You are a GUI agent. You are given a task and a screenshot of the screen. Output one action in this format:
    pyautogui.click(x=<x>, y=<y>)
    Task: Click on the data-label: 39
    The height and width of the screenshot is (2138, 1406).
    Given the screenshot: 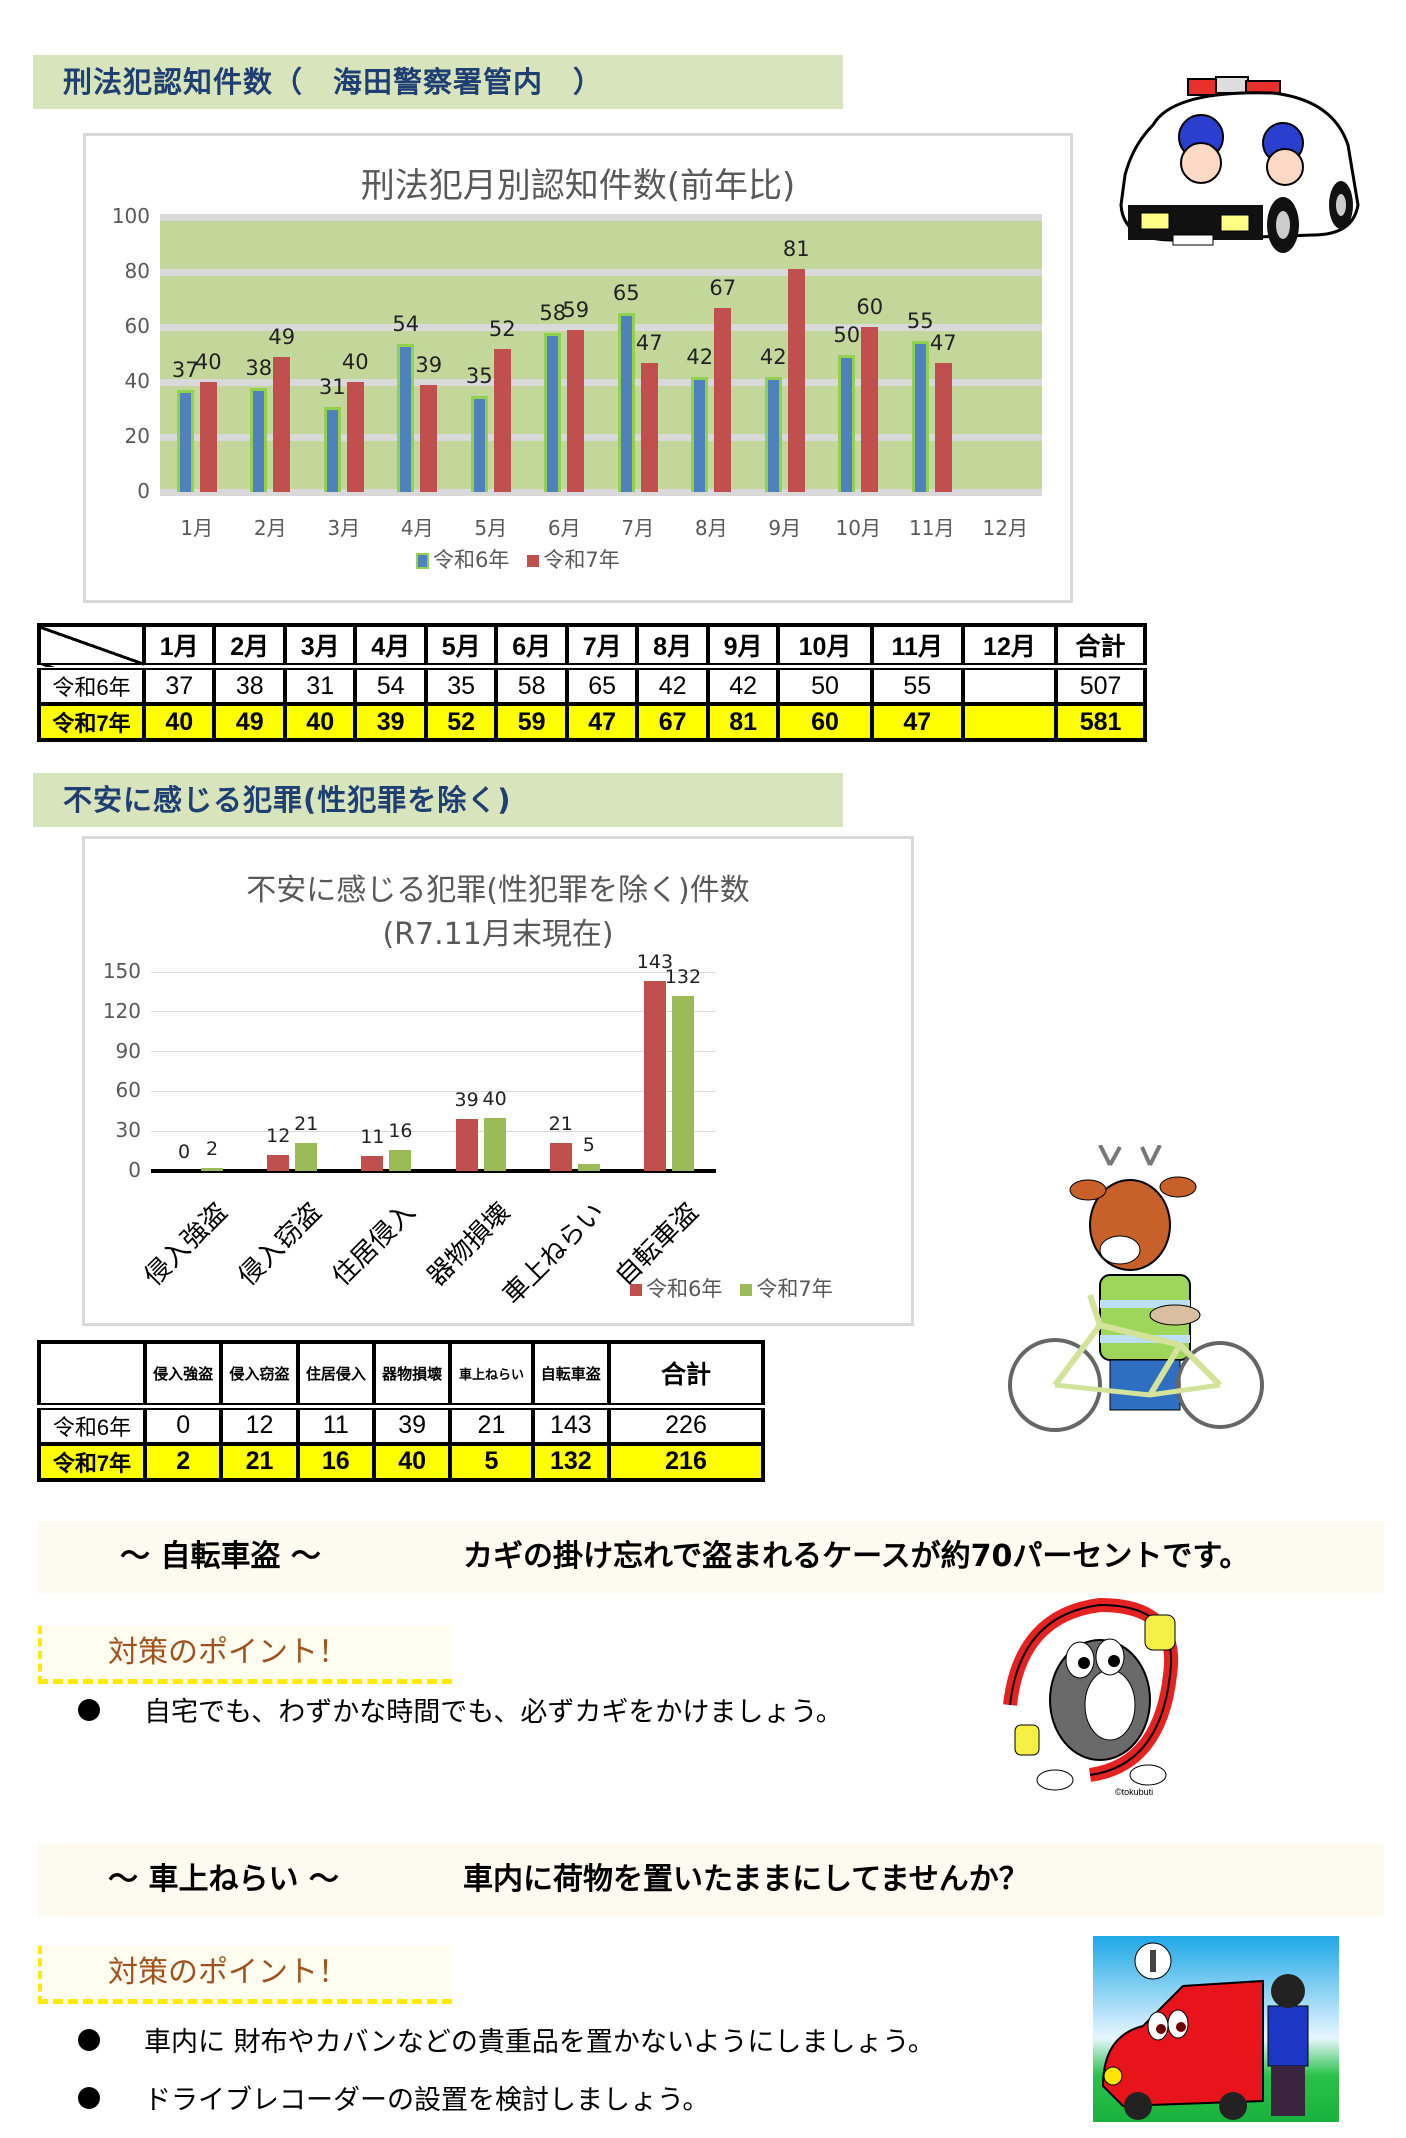 What is the action you would take?
    pyautogui.click(x=429, y=364)
    